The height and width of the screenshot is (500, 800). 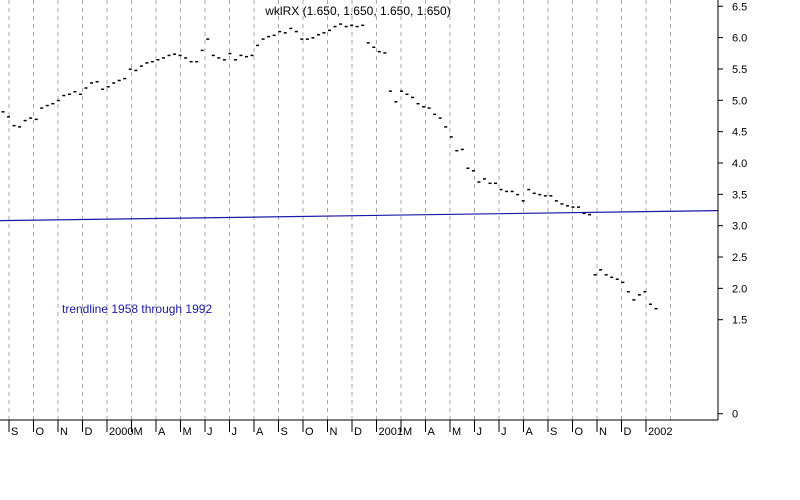 I want to click on x-tick-label: O, so click(x=309, y=432).